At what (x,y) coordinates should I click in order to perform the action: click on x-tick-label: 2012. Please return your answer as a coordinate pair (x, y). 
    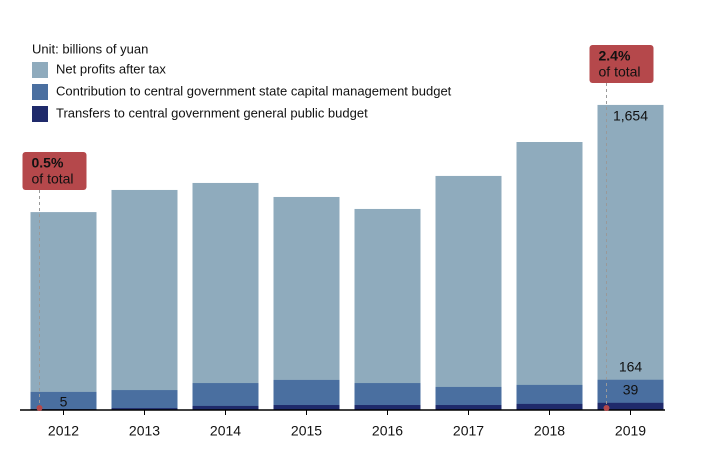
    Looking at the image, I should click on (63, 431).